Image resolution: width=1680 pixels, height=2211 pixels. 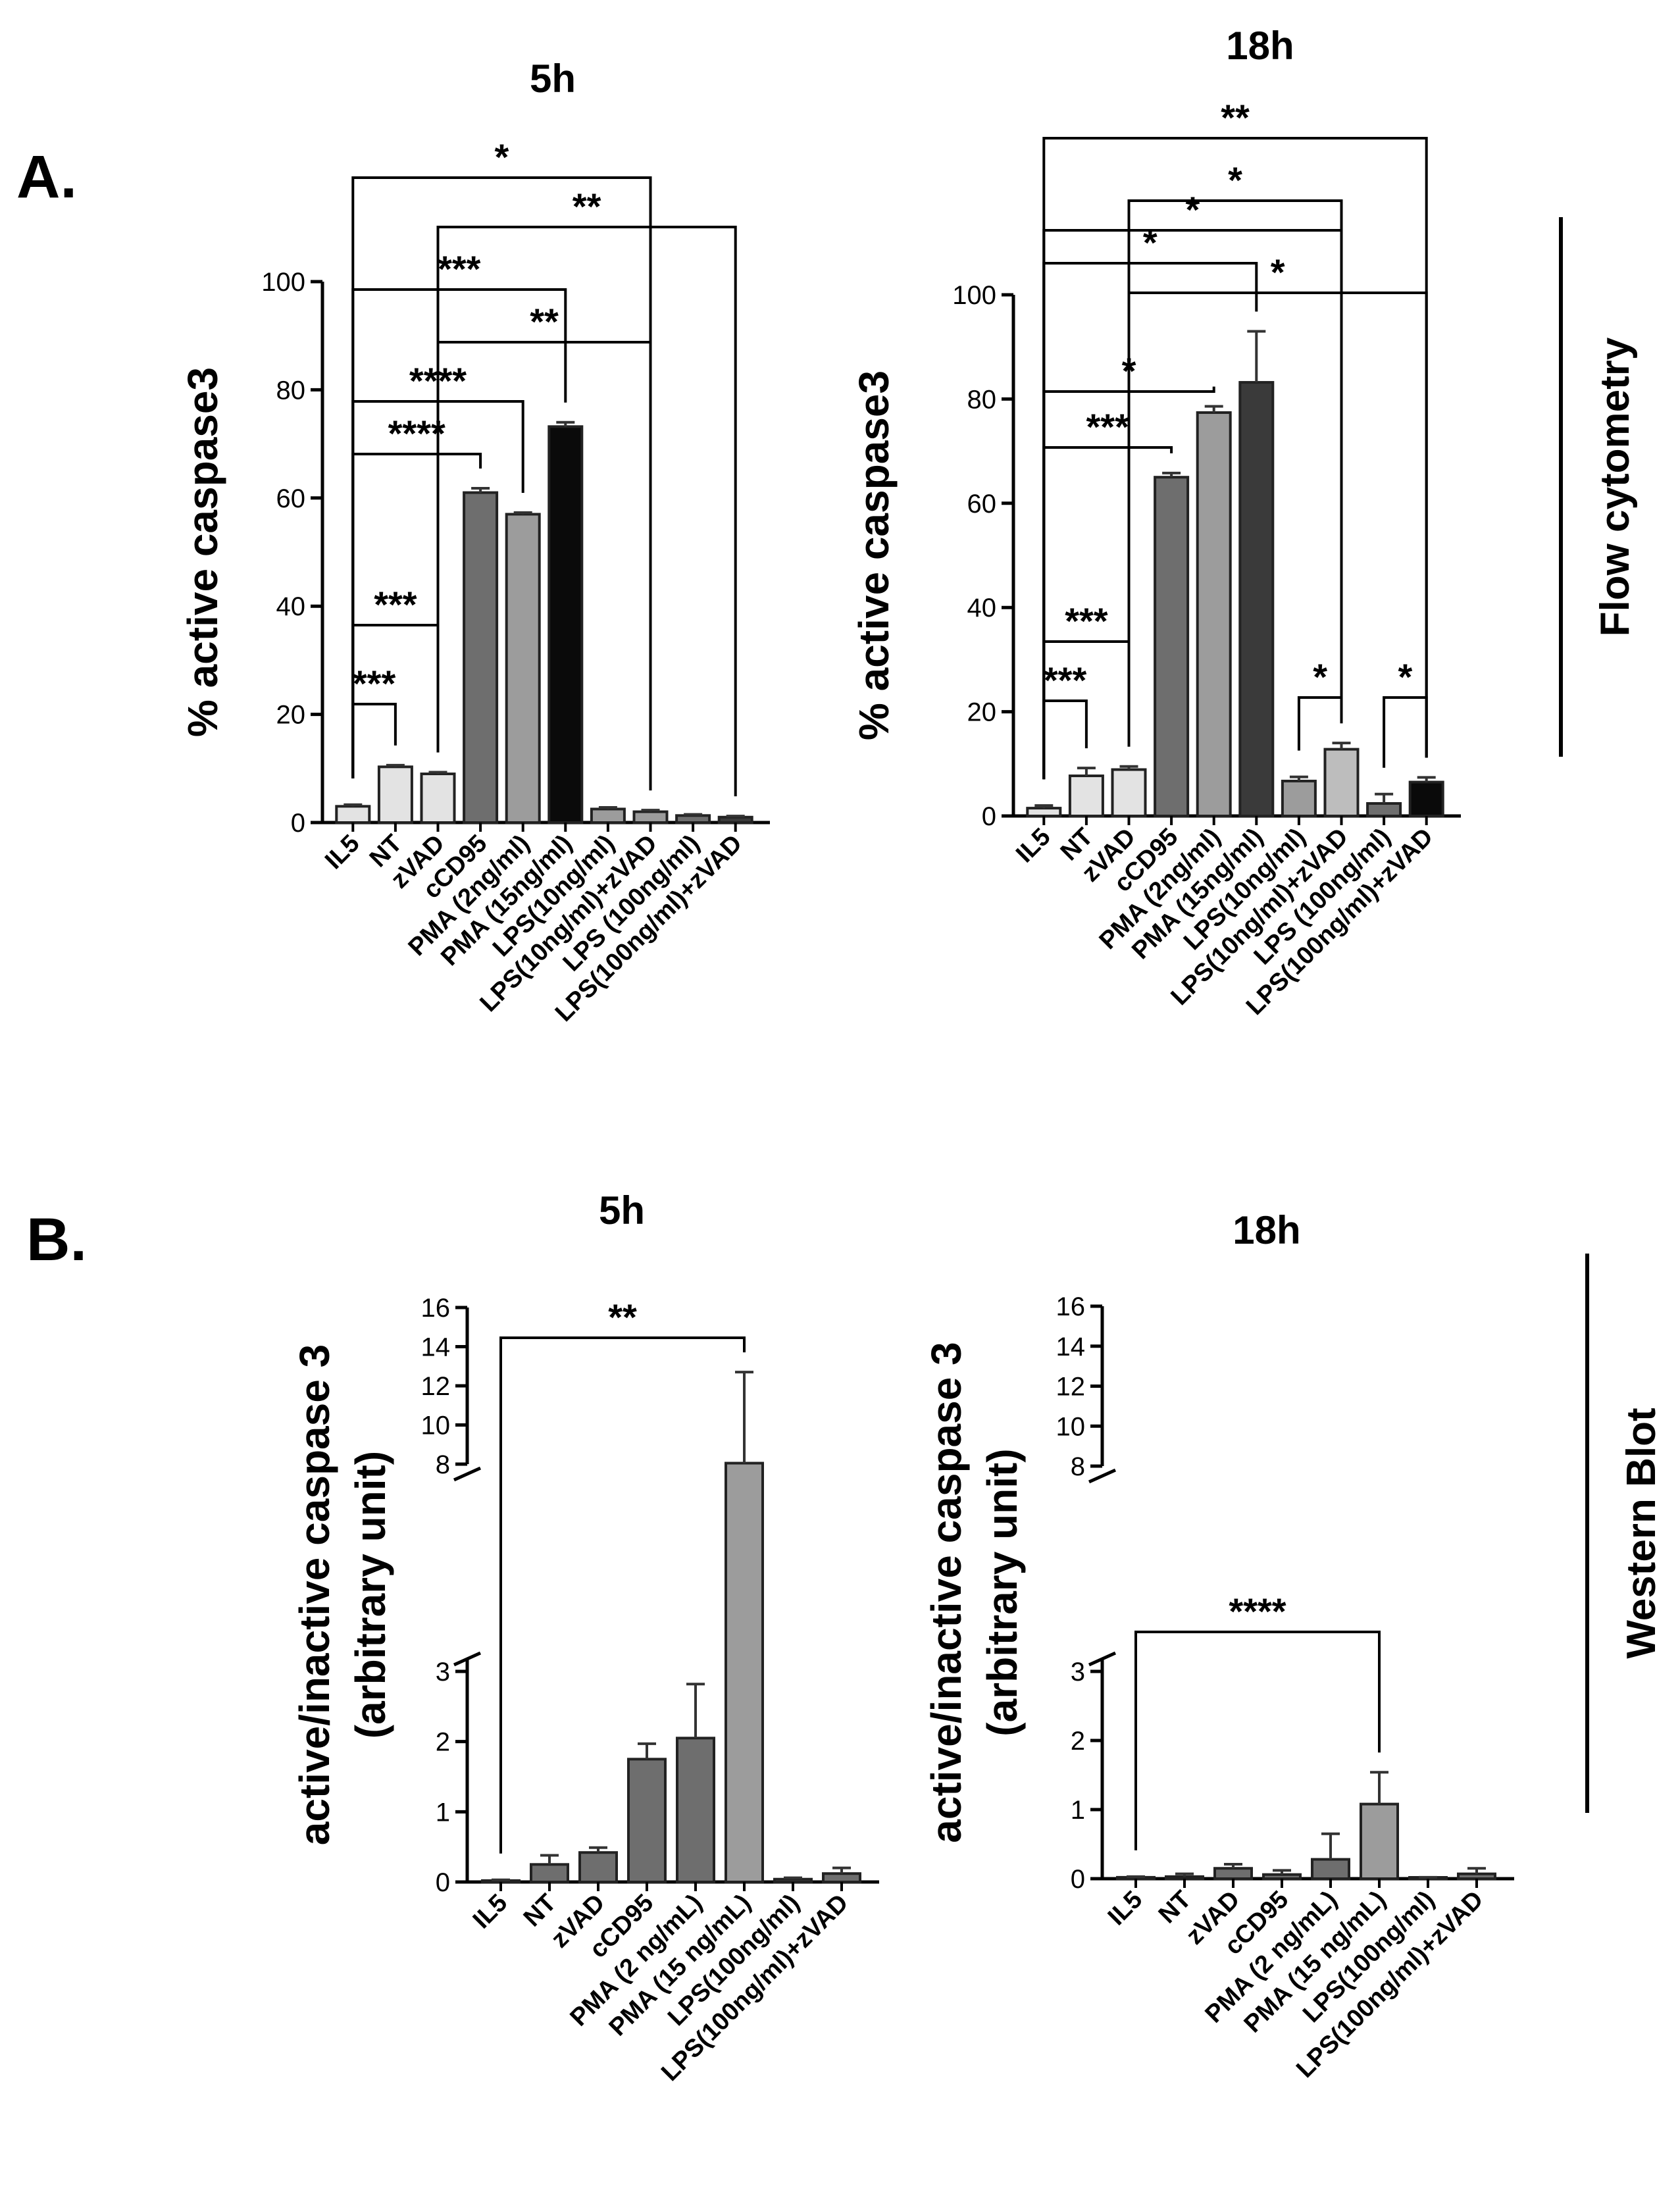 I want to click on y-axis-label: % active caspase3, so click(x=874, y=555).